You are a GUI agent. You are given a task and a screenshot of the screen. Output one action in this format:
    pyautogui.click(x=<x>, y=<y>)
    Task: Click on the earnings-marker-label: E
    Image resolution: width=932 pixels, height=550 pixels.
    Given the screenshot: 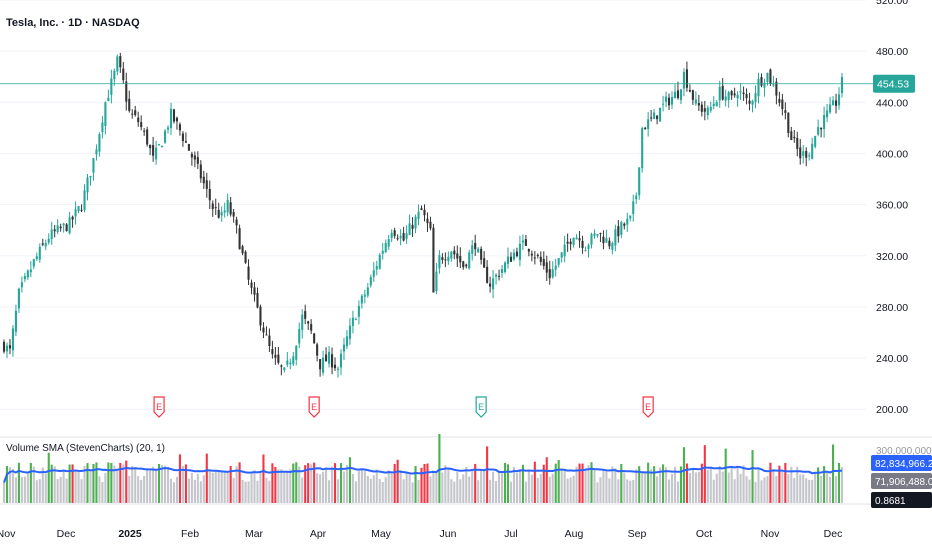 What is the action you would take?
    pyautogui.click(x=159, y=407)
    